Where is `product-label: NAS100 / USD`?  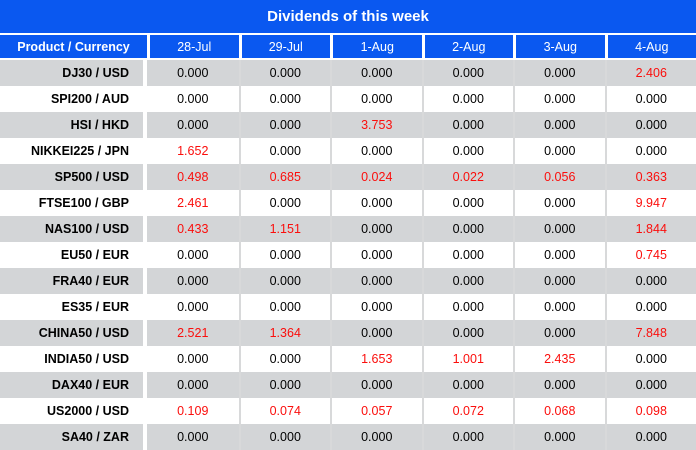
product-label: NAS100 / USD is located at coordinates (73, 229).